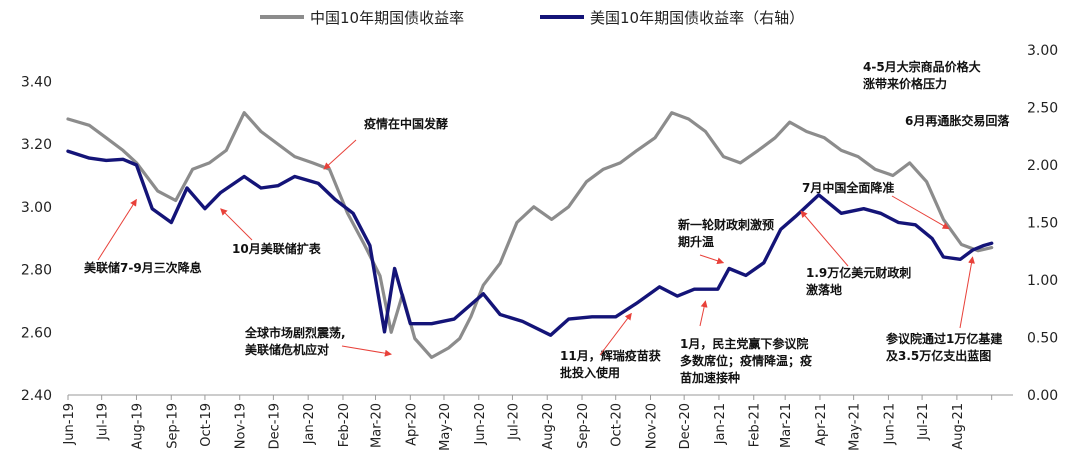 This screenshot has width=1080, height=470. I want to click on annotation-label: 参议院通过1万亿基建及3.5万亿支出蓝图, so click(944, 347).